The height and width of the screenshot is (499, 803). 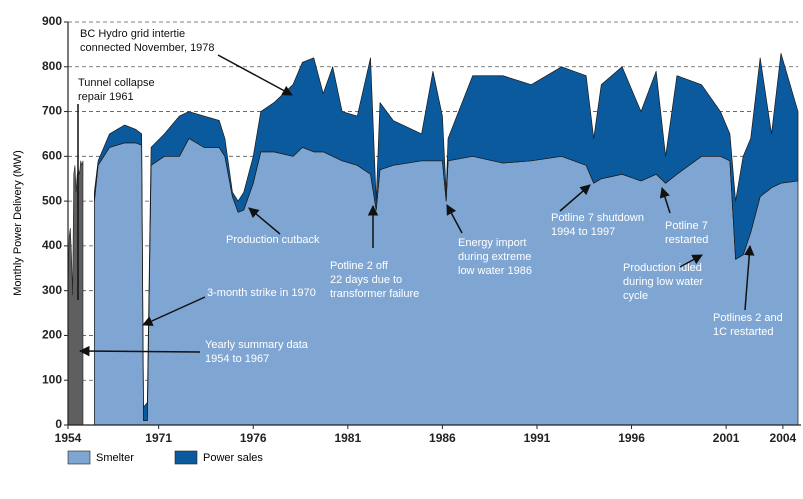 What do you see at coordinates (115, 458) in the screenshot?
I see `legend-label: Smelter` at bounding box center [115, 458].